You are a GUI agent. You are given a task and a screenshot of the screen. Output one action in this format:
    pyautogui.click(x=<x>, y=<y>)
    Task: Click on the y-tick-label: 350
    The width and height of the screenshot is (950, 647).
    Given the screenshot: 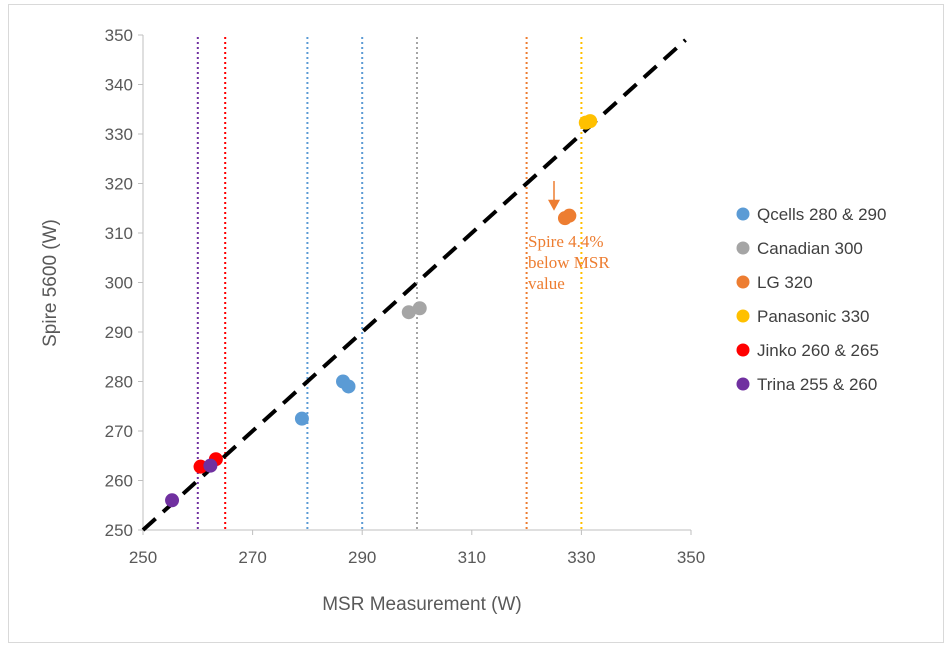 What is the action you would take?
    pyautogui.click(x=119, y=35)
    